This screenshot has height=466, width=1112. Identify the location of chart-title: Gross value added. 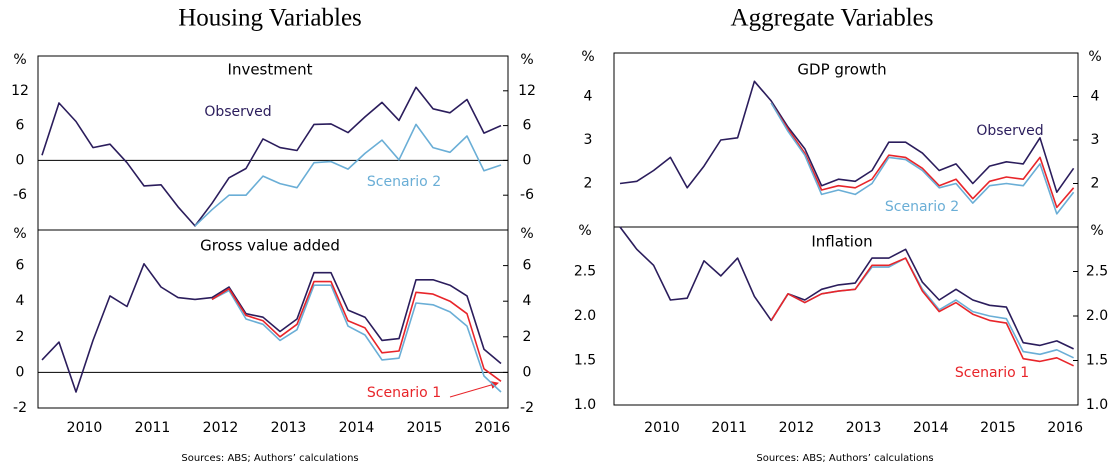
(270, 246).